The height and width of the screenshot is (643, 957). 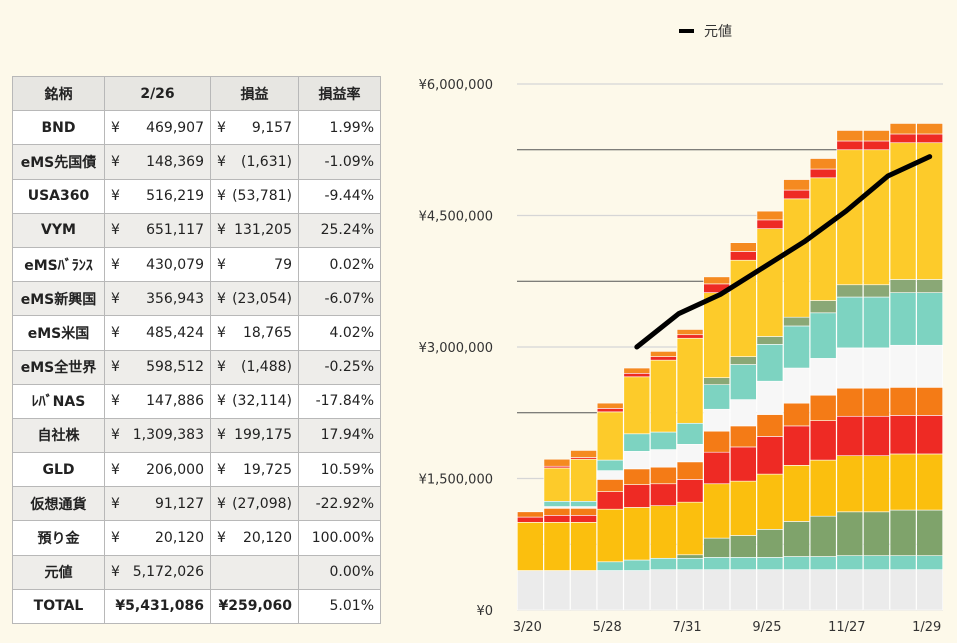 What do you see at coordinates (339, 504) in the screenshot?
I see `cell-rate: -22.92%` at bounding box center [339, 504].